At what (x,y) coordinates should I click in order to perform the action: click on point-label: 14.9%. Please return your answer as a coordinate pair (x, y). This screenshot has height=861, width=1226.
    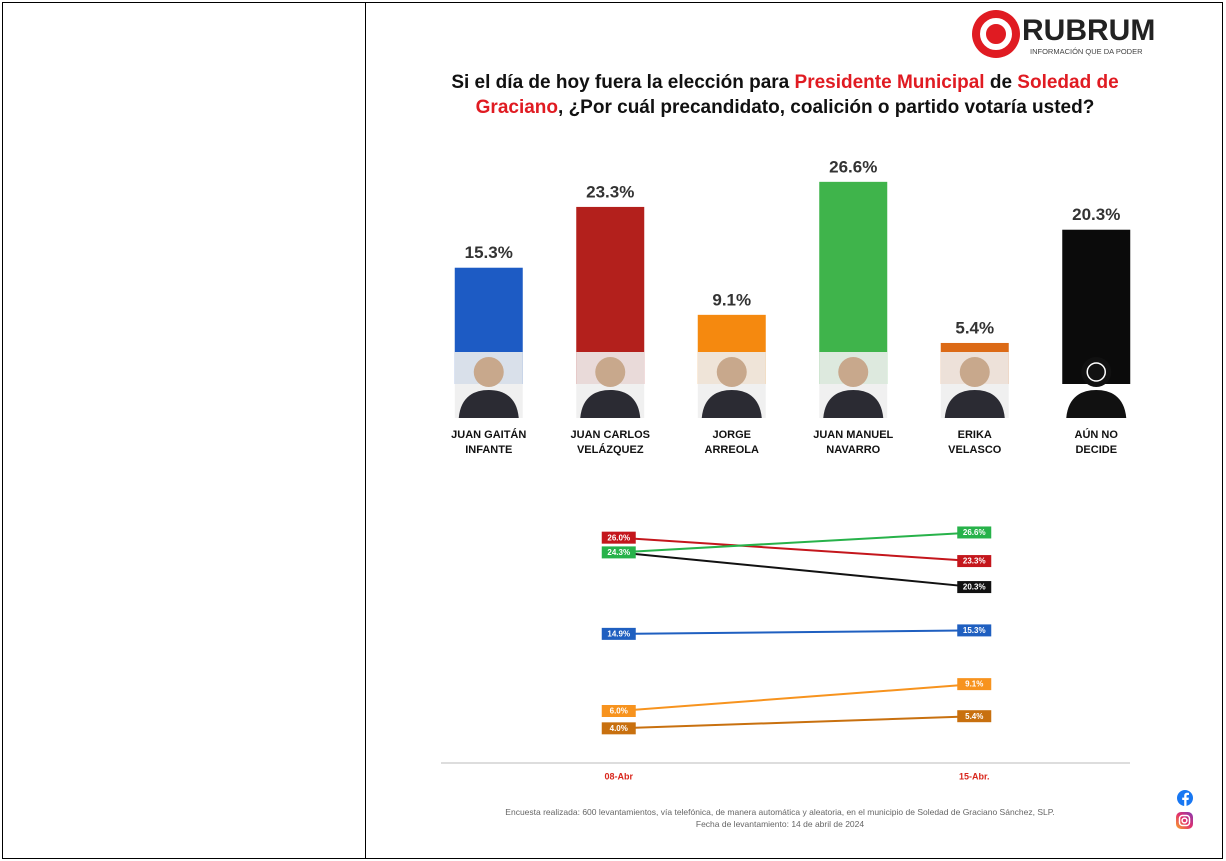
    Looking at the image, I should click on (618, 633).